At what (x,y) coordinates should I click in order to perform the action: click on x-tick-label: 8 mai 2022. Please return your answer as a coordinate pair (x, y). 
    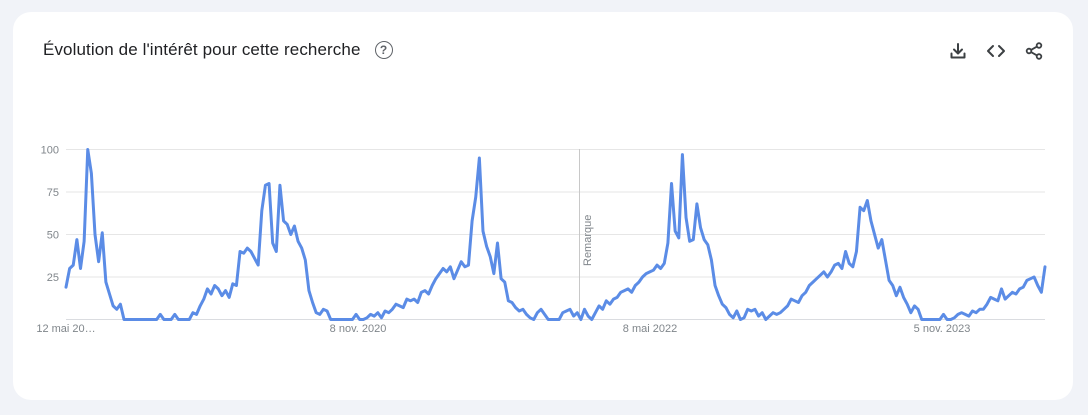
    Looking at the image, I should click on (650, 329).